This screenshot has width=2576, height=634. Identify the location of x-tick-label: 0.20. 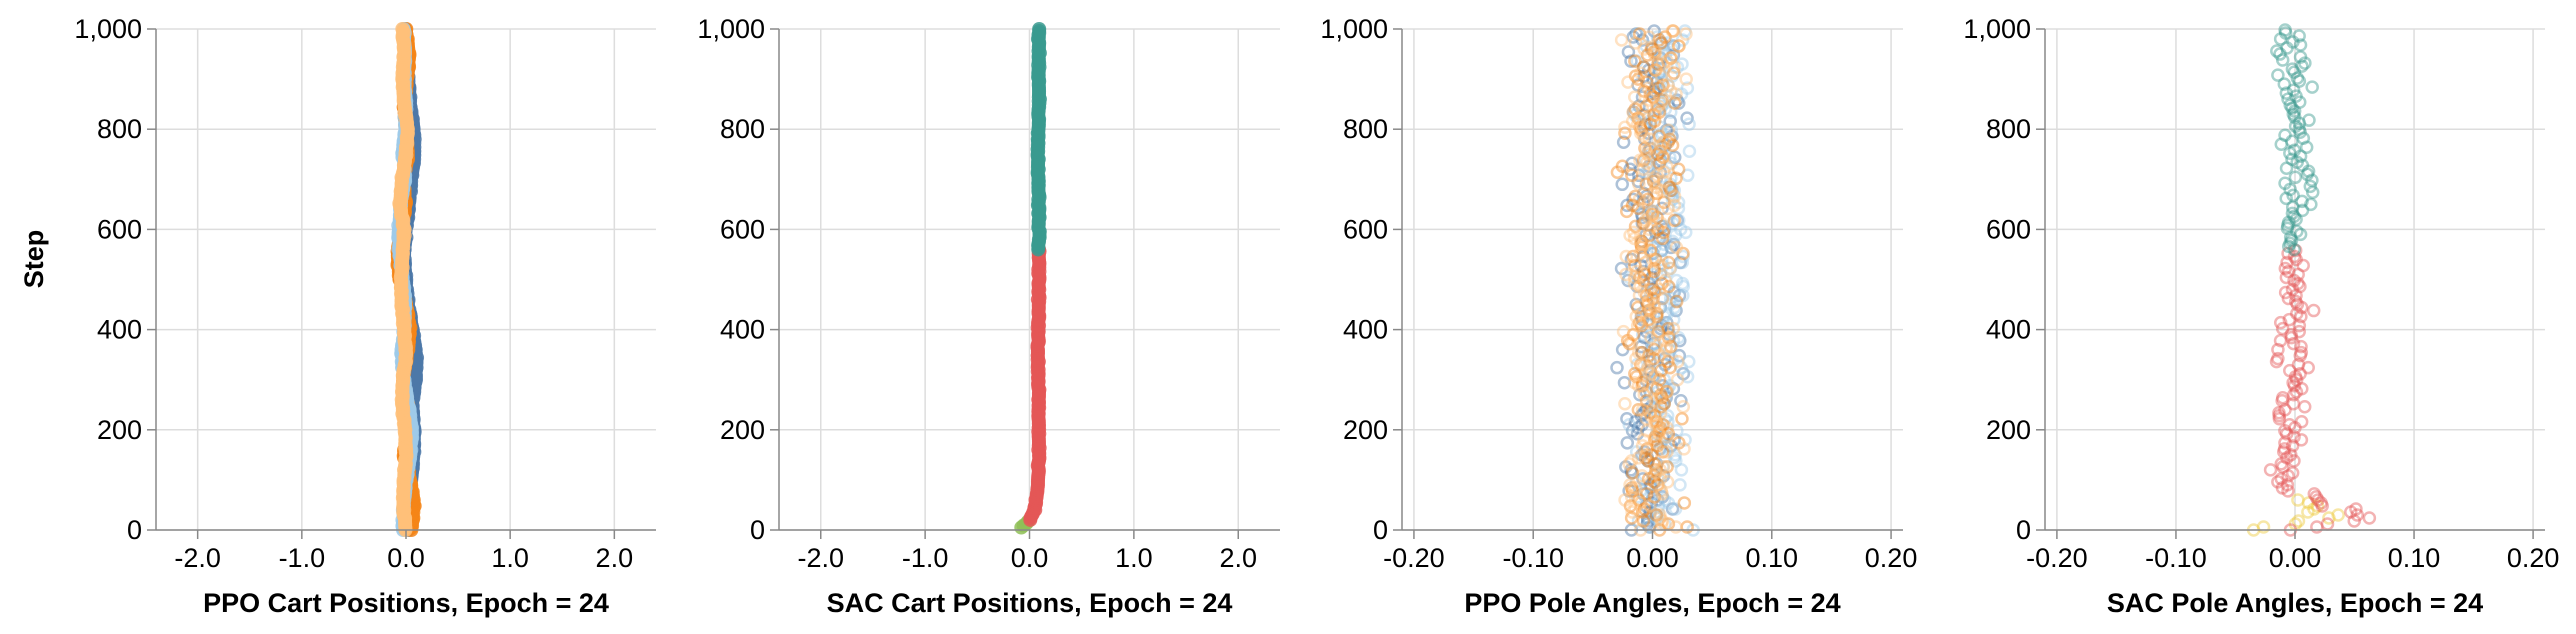
(1891, 558).